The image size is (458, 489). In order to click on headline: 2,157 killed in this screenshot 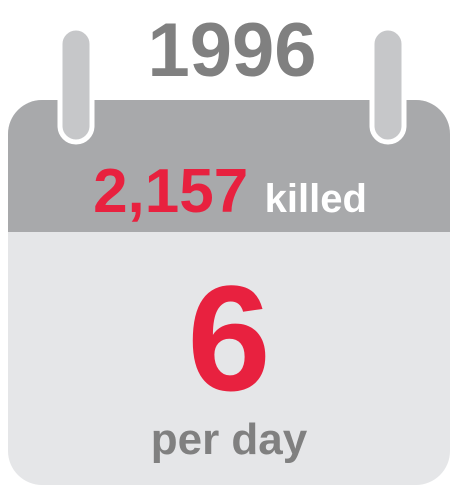, I will do `click(230, 191)`.